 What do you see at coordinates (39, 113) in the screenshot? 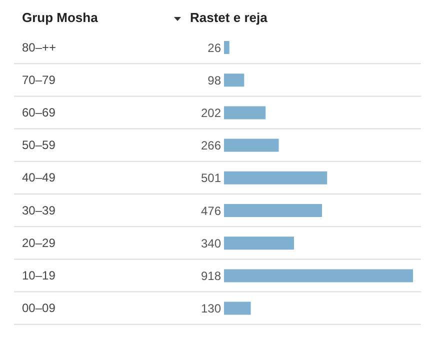
I see `y-tick-label: 60–69` at bounding box center [39, 113].